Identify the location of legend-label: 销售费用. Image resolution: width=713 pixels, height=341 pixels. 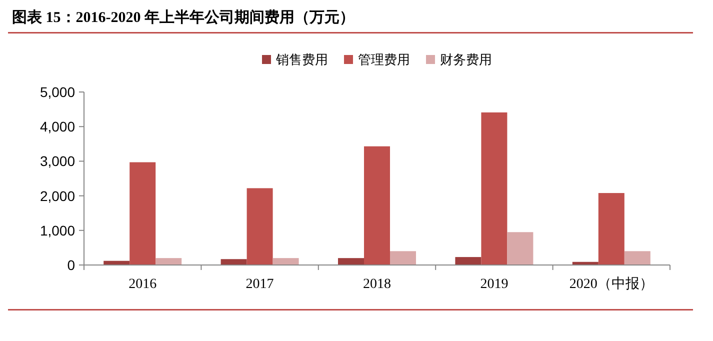
(301, 59).